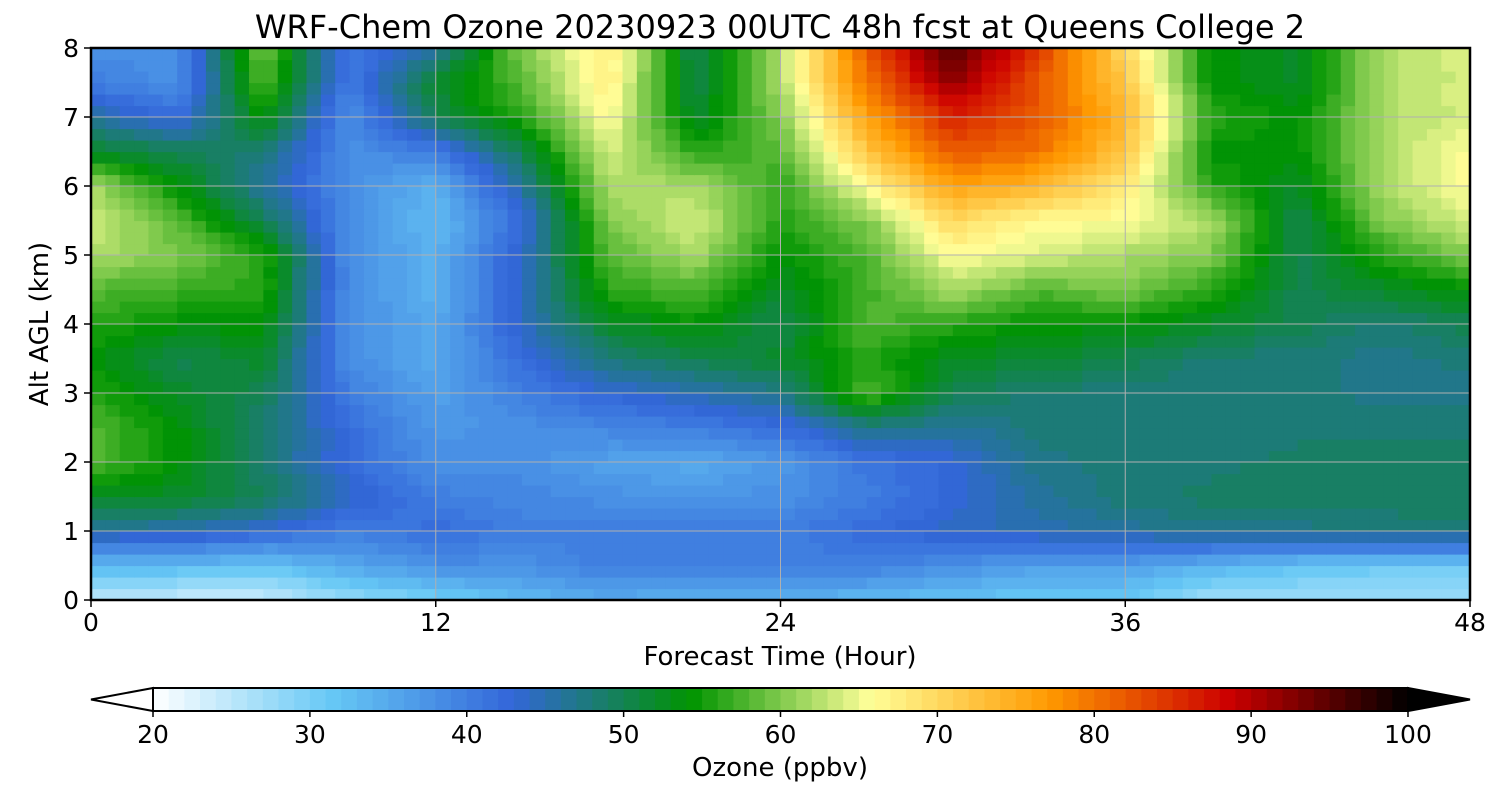  Describe the element at coordinates (1125, 622) in the screenshot. I see `x-tick-label: 36` at that location.